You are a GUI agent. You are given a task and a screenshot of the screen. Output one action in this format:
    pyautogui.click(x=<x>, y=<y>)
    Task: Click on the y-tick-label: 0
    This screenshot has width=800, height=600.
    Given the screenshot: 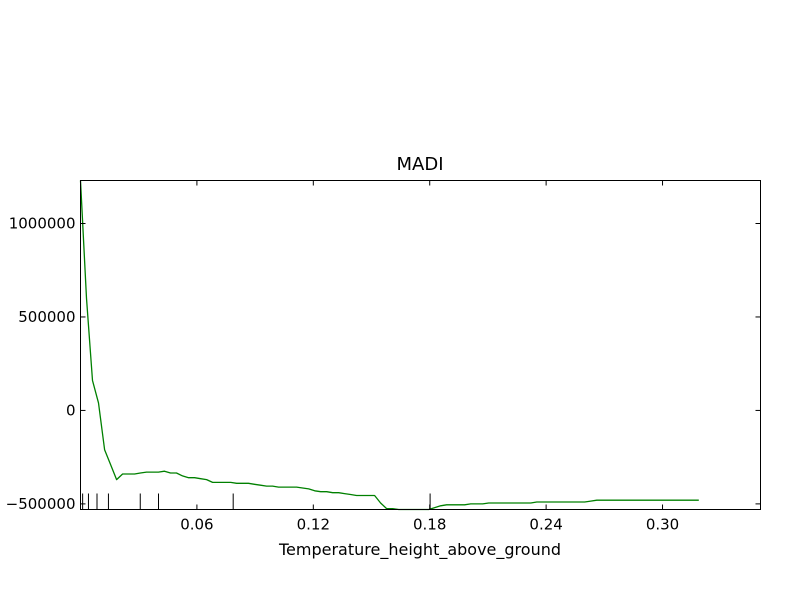 What is the action you would take?
    pyautogui.click(x=71, y=410)
    